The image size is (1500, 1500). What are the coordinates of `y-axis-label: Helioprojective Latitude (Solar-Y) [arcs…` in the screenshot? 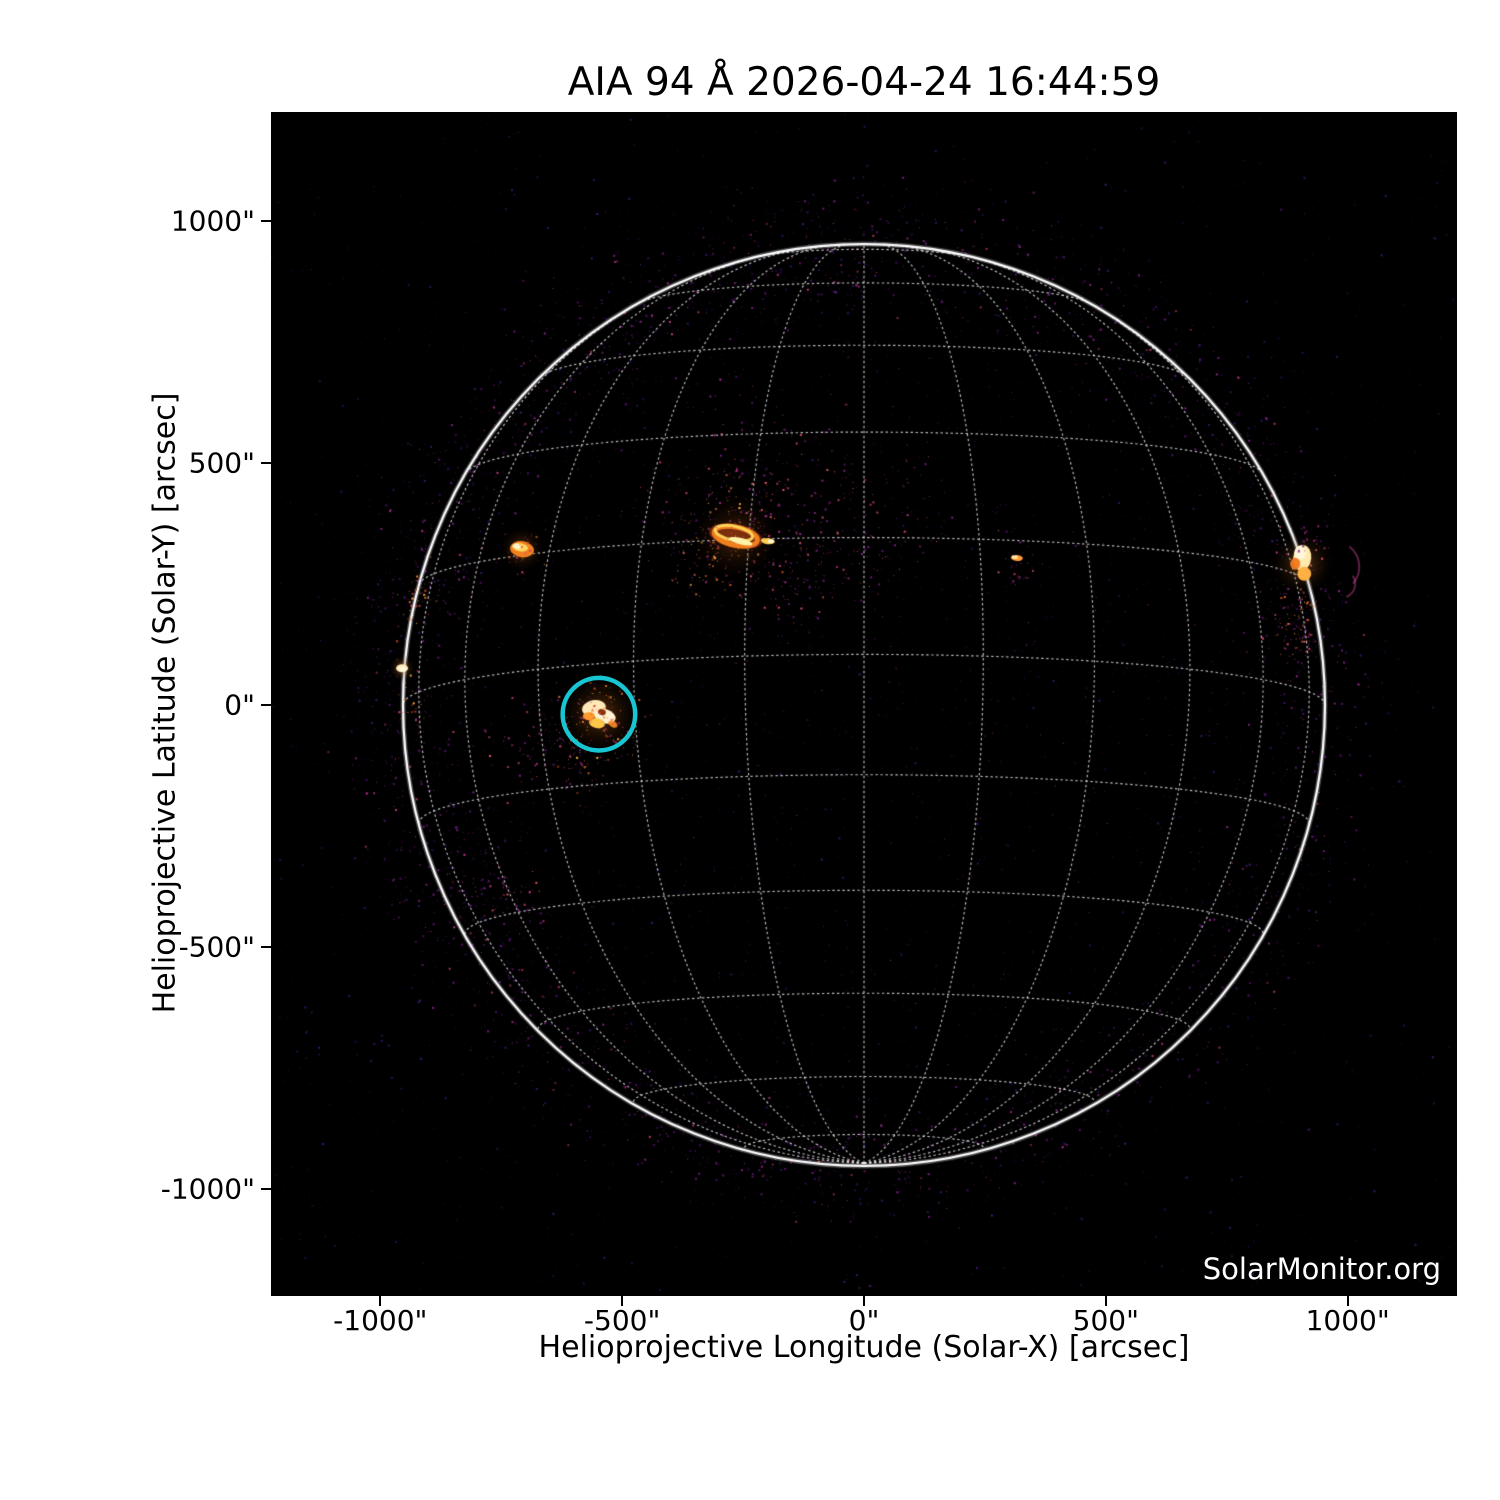 It's located at (165, 703).